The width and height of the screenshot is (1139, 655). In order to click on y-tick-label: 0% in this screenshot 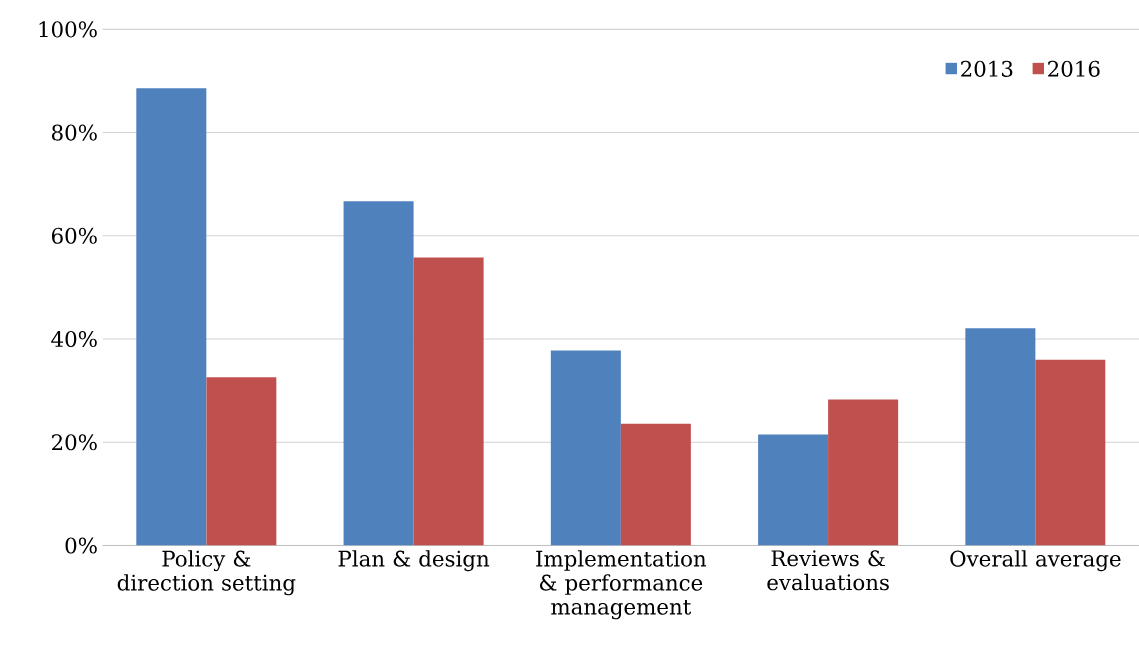, I will do `click(81, 545)`.